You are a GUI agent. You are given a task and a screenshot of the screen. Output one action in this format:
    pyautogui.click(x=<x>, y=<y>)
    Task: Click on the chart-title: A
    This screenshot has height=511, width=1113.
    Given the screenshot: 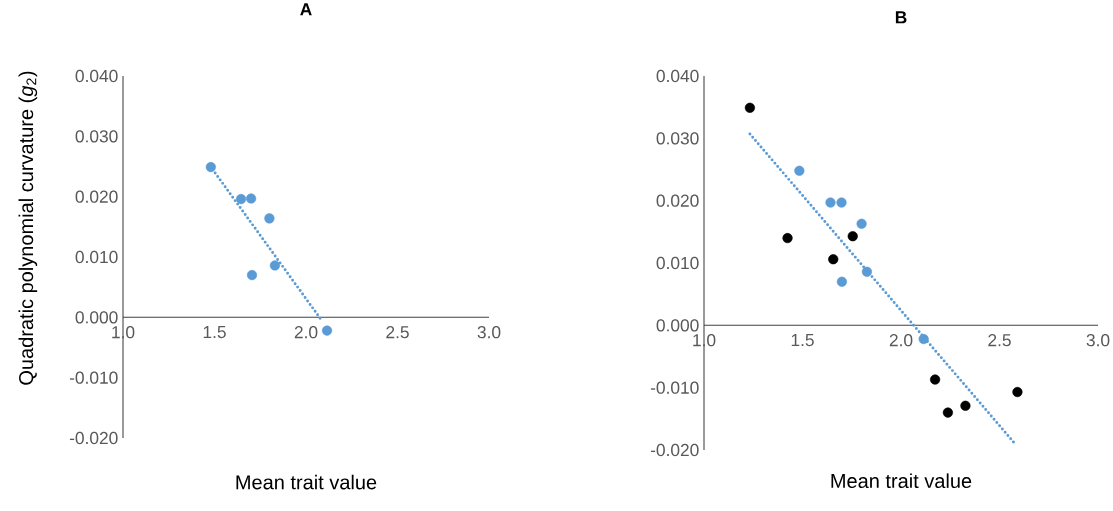 What is the action you would take?
    pyautogui.click(x=306, y=9)
    